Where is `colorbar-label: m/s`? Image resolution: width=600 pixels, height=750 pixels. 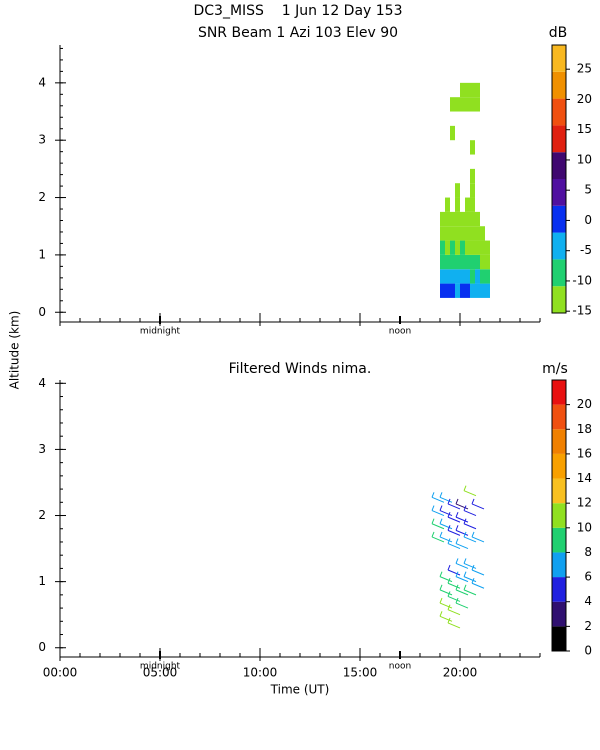
colorbar-label: m/s is located at coordinates (555, 369).